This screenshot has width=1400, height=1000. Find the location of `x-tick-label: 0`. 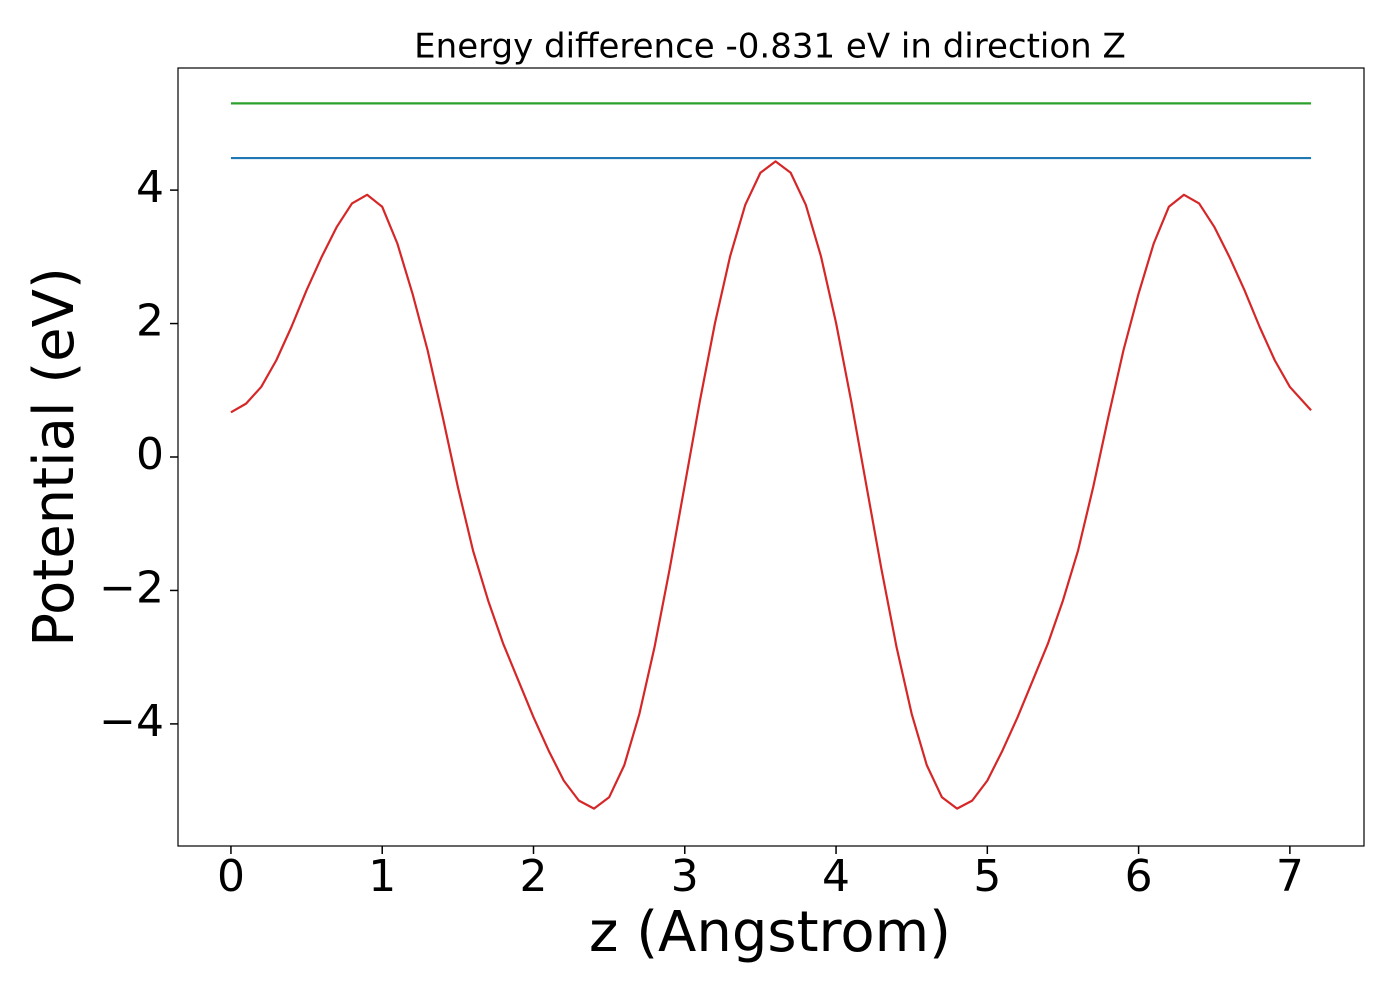

x-tick-label: 0 is located at coordinates (231, 876).